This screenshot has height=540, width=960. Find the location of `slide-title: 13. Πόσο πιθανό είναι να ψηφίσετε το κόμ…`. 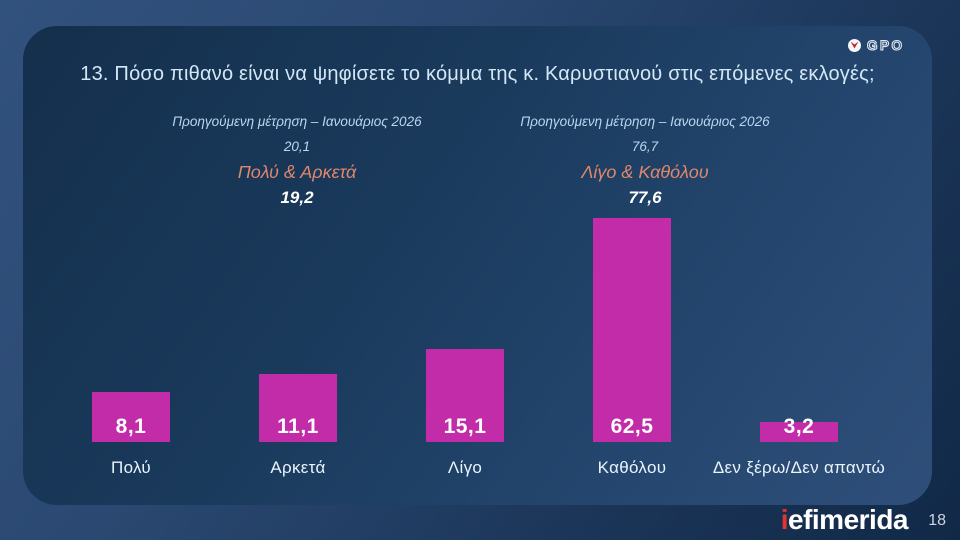

slide-title: 13. Πόσο πιθανό είναι να ψηφίσετε το κόμ… is located at coordinates (477, 74).